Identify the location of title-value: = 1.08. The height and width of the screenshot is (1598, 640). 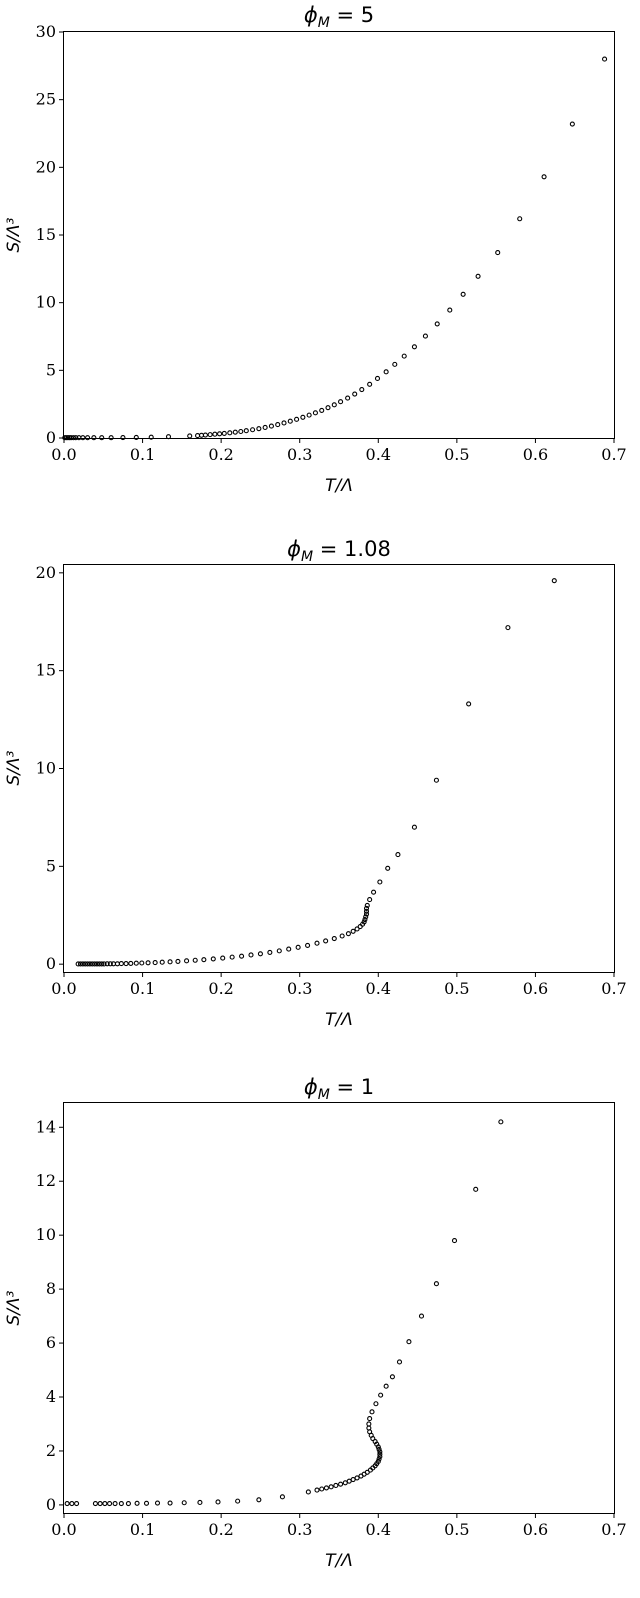
(352, 549).